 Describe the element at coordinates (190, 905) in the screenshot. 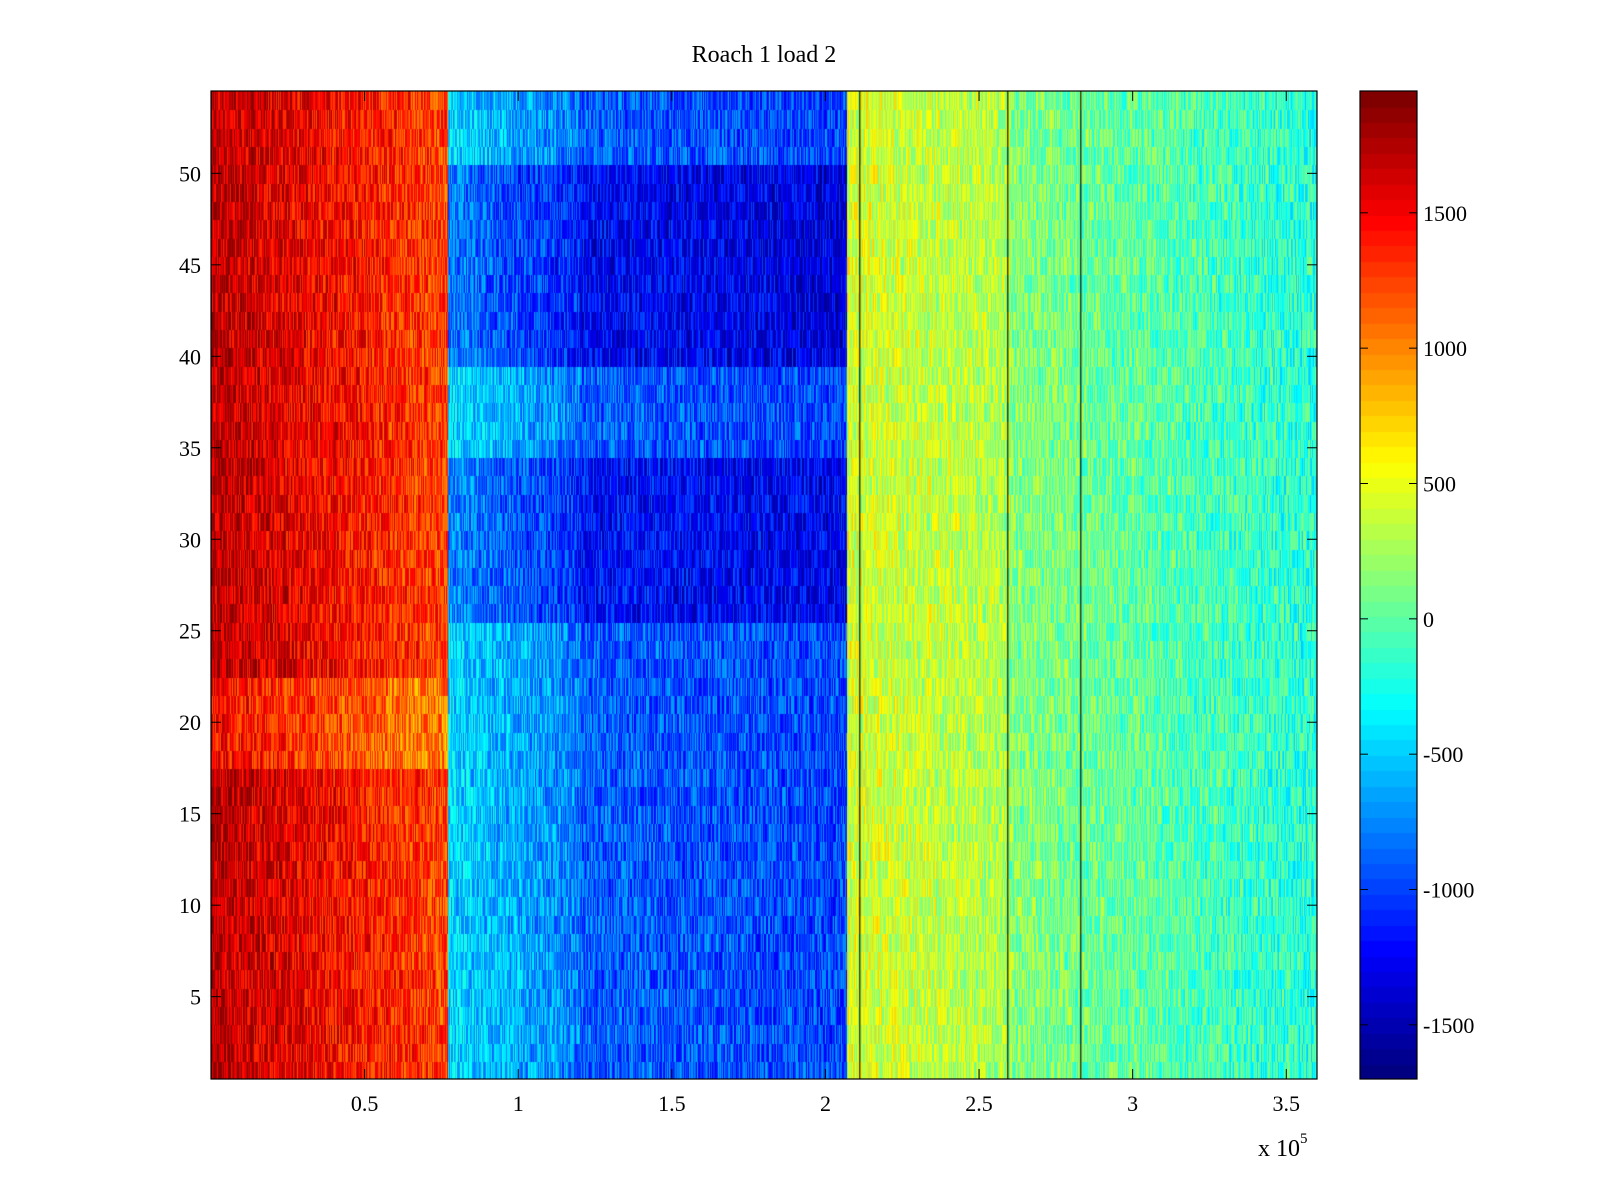

I see `y-tick-label: 10` at that location.